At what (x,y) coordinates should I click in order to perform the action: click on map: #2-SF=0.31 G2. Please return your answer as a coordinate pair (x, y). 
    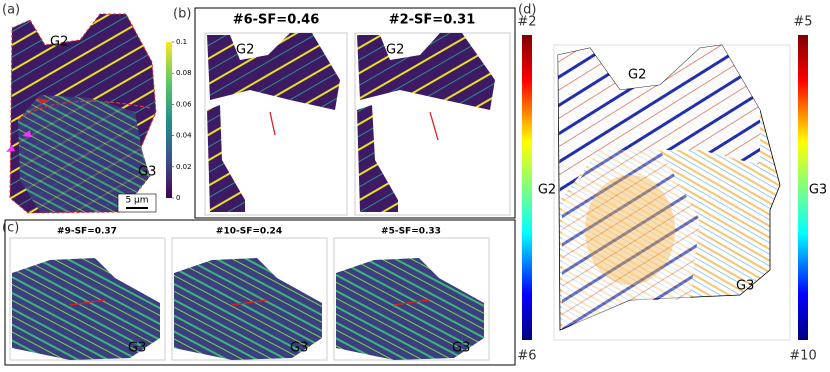
    Looking at the image, I should click on (432, 114).